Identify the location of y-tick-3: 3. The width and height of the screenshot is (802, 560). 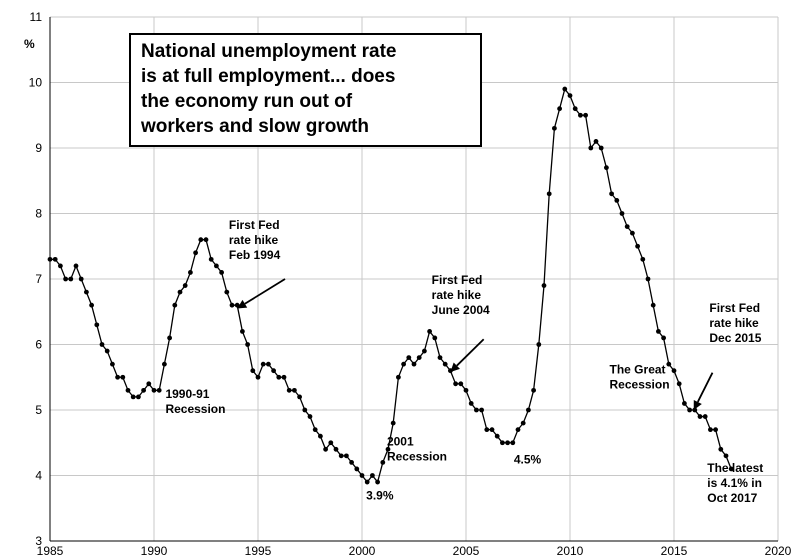
(38, 541).